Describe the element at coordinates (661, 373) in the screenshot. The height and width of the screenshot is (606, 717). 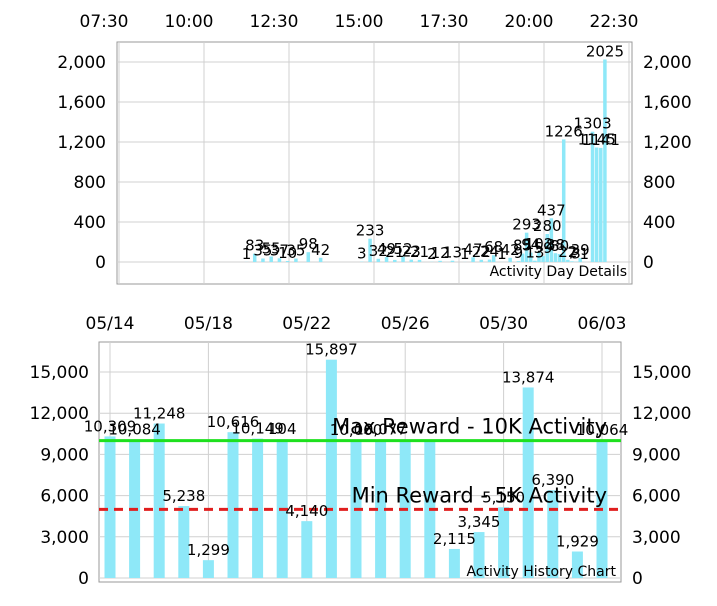
I see `history-chart-y-tick-right: 15,000` at that location.